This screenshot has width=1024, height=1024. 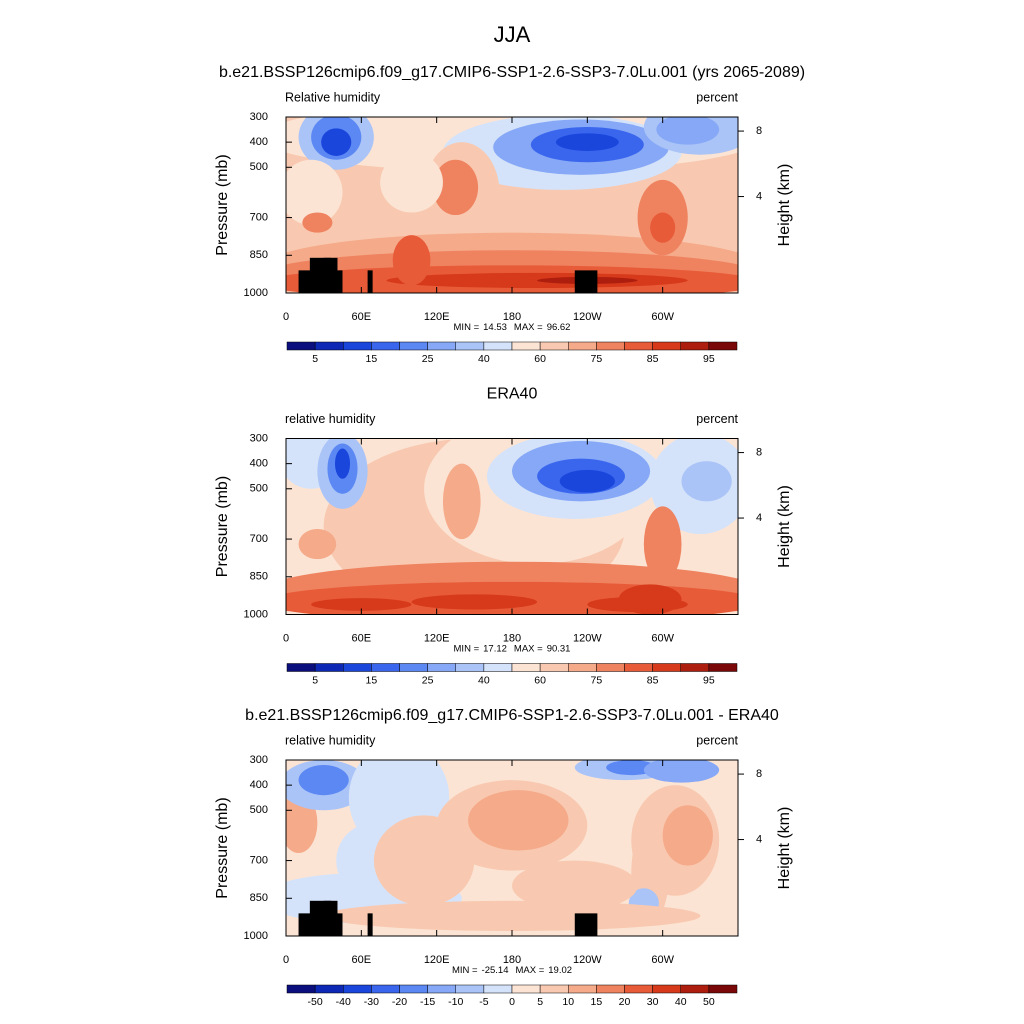 What do you see at coordinates (372, 680) in the screenshot?
I see `colorbar-label: 15` at bounding box center [372, 680].